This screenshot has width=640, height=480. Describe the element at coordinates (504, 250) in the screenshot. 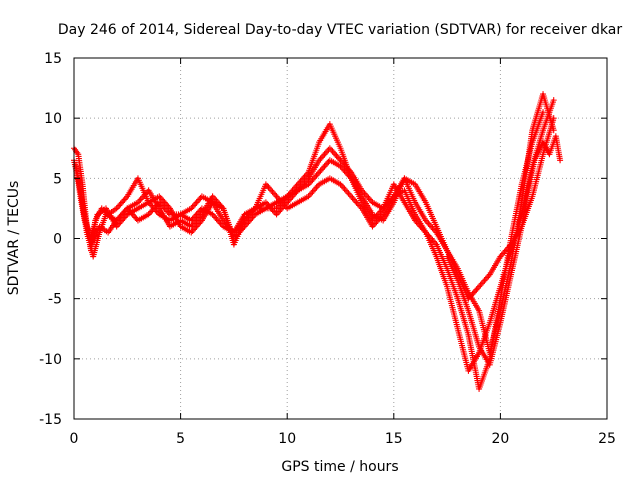

I see `series-track-e` at that location.